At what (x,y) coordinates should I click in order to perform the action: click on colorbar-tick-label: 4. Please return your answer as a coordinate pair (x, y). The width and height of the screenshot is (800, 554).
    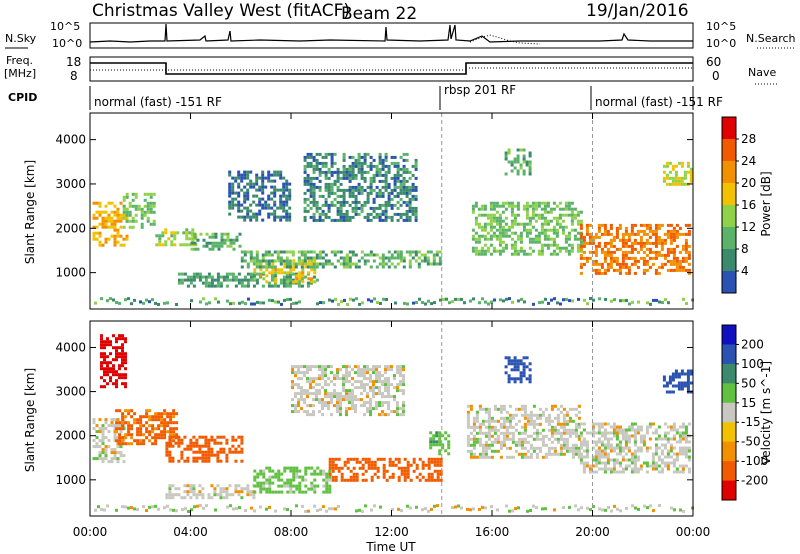
    Looking at the image, I should click on (745, 271).